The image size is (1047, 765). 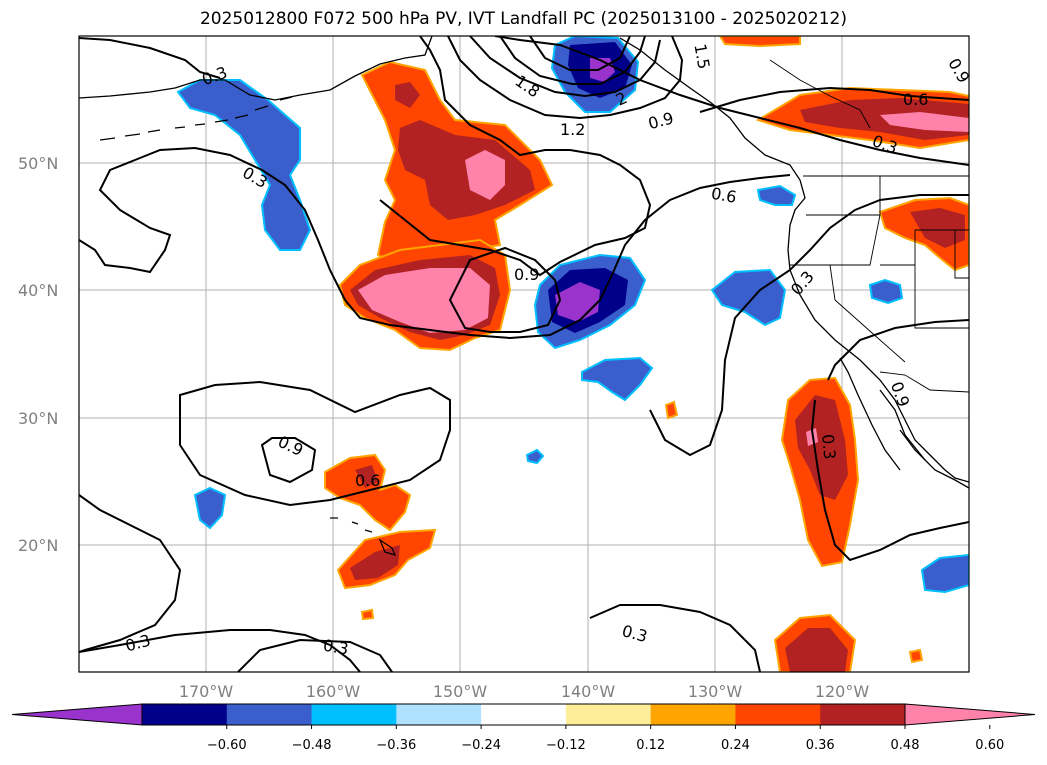 What do you see at coordinates (336, 647) in the screenshot?
I see `contour-label-18: 0.3` at bounding box center [336, 647].